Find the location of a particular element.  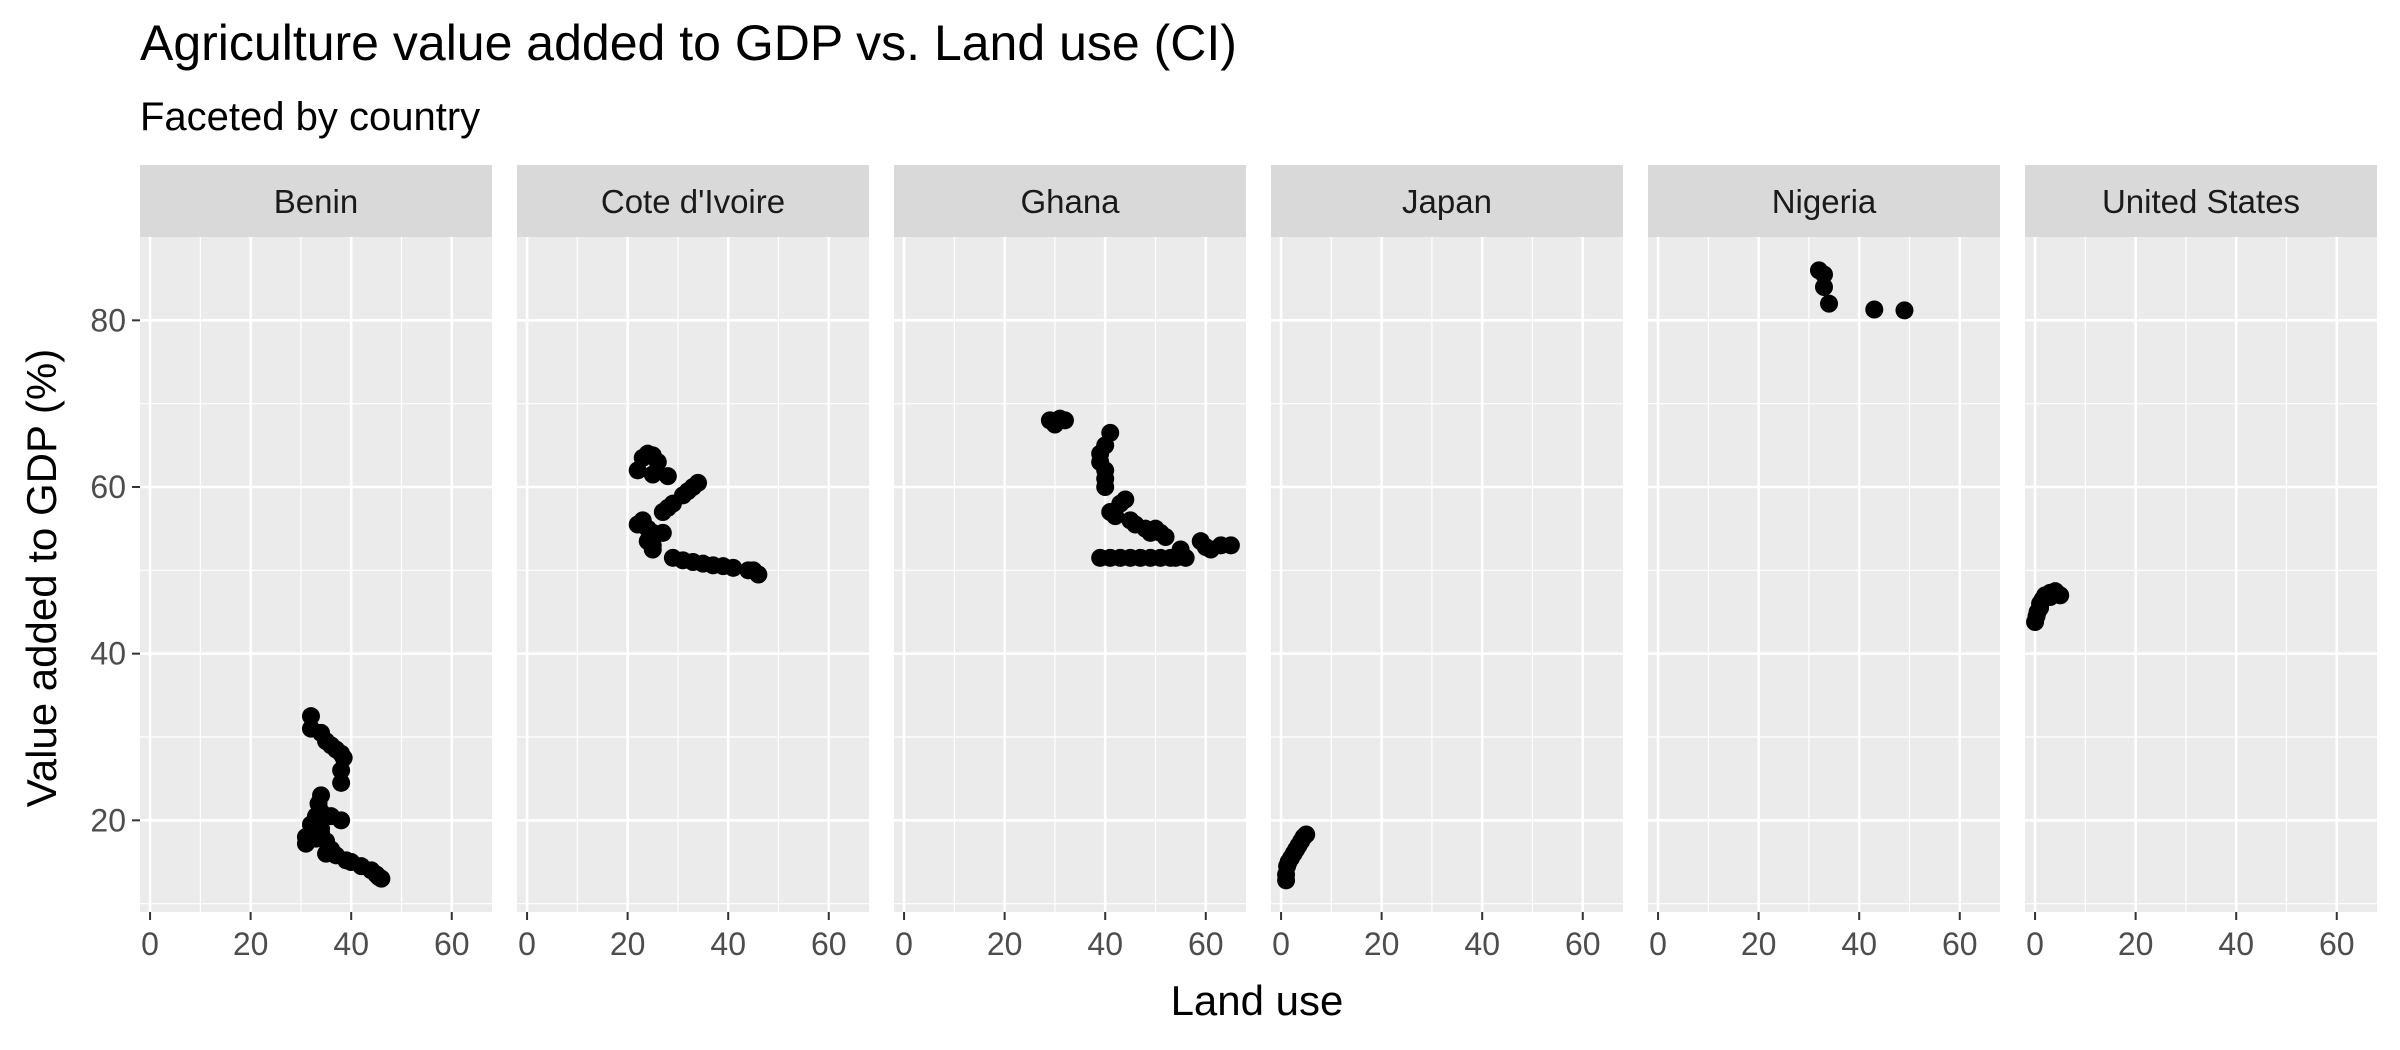

facet-strip-label: Nigeria is located at coordinates (1824, 201).